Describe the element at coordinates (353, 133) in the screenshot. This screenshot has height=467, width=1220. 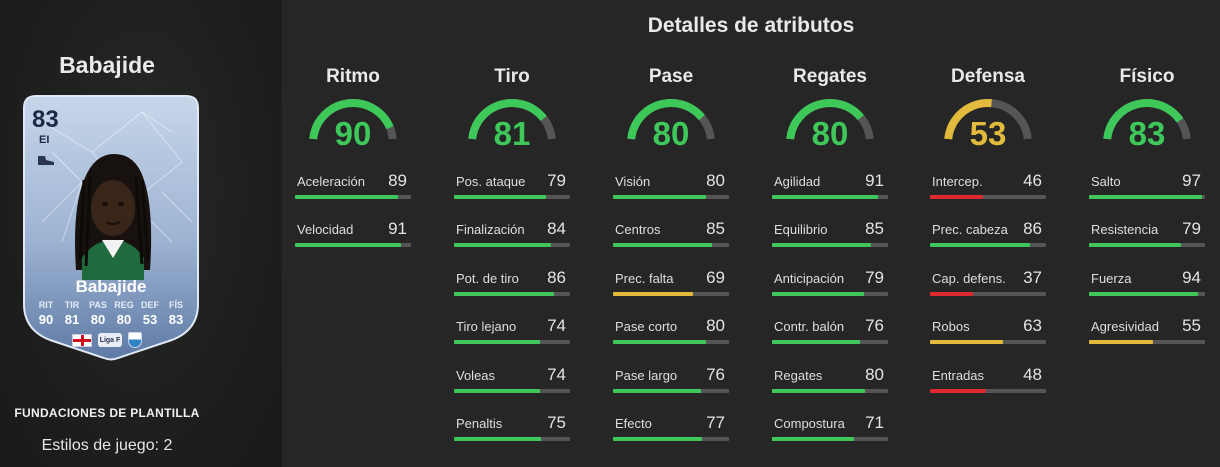
I see `category-rating: 90` at that location.